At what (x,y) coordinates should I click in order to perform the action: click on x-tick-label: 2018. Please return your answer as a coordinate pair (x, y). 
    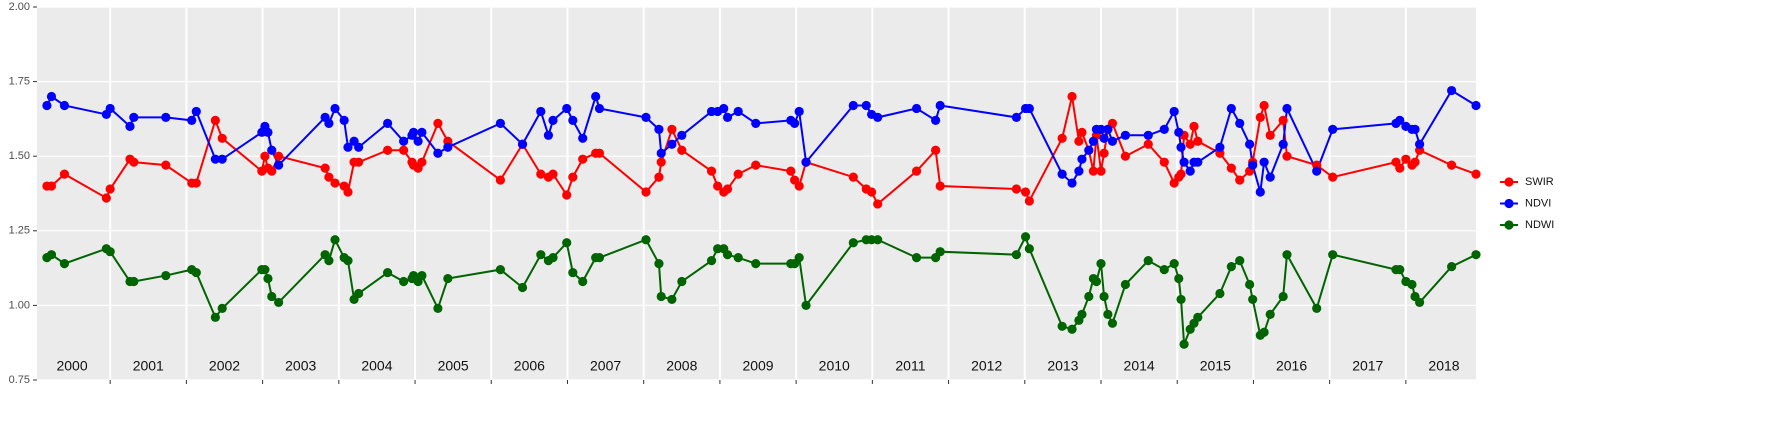
    Looking at the image, I should click on (1443, 366).